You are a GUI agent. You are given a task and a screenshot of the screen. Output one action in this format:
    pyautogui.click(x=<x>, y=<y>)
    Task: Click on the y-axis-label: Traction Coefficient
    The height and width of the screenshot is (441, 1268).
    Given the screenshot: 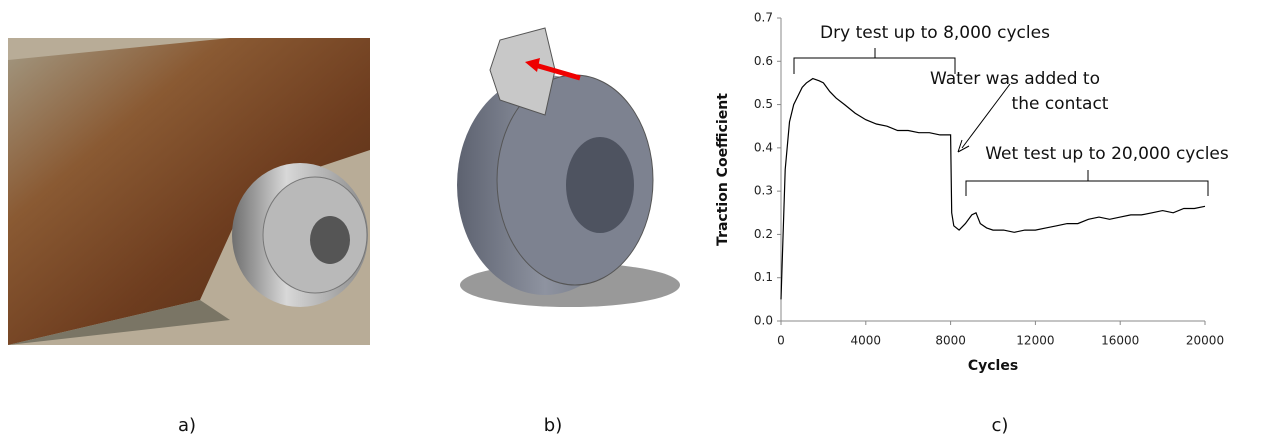 What is the action you would take?
    pyautogui.click(x=723, y=169)
    